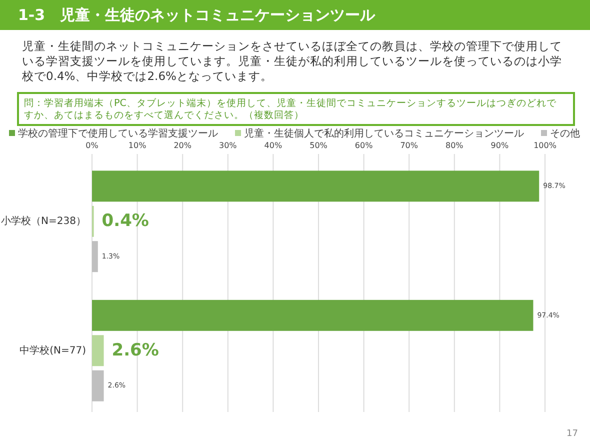 Image resolution: width=590 pixels, height=442 pixels. Describe the element at coordinates (319, 145) in the screenshot. I see `x-tick-label: 50%` at that location.